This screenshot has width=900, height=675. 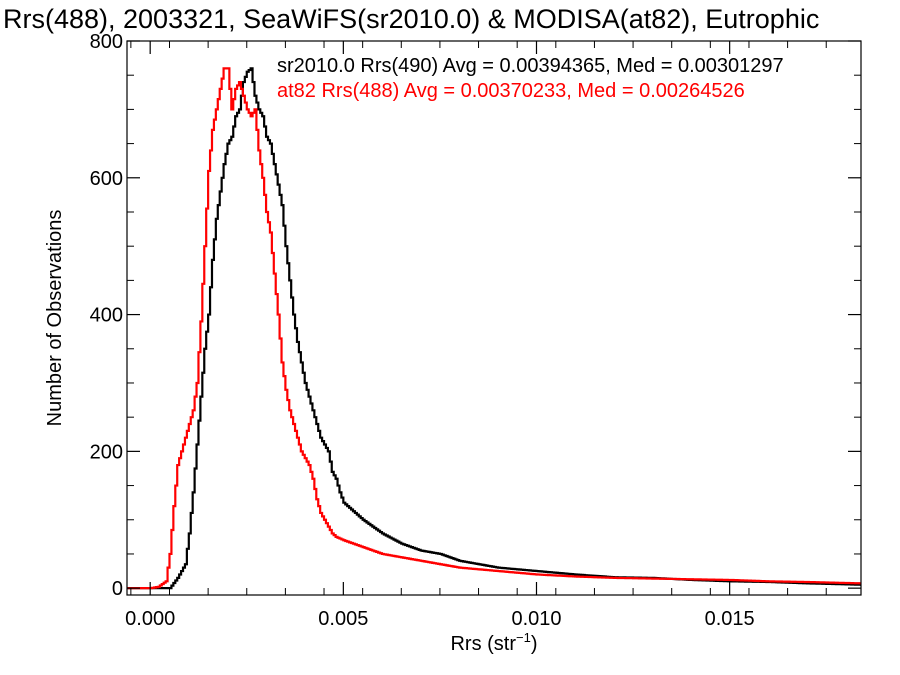 I want to click on y-axis-label: Number of Observations, so click(x=55, y=318).